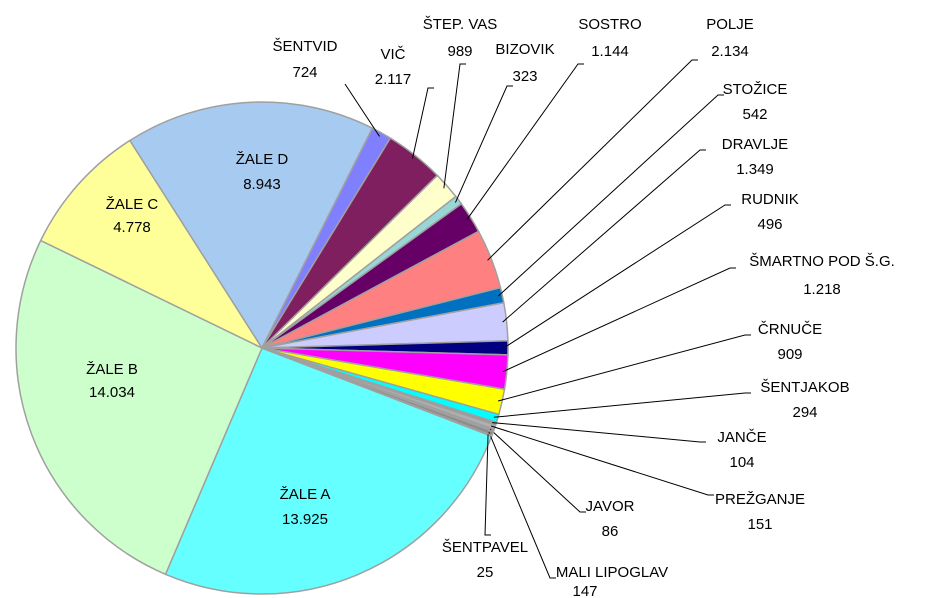 This screenshot has height=598, width=933. What do you see at coordinates (612, 572) in the screenshot?
I see `slice-label: MALI LIPOGLAV` at bounding box center [612, 572].